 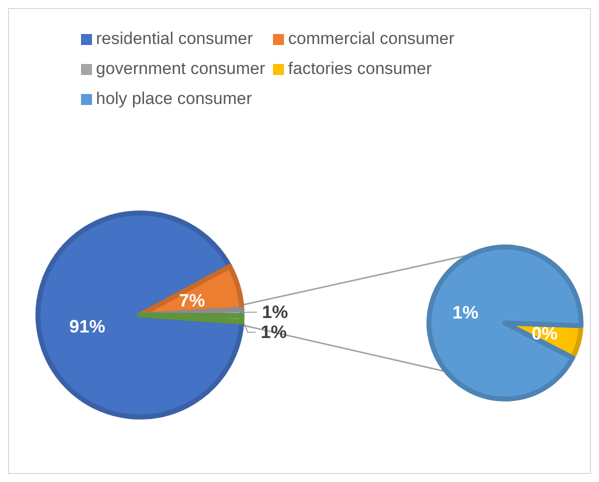 I want to click on legend-label: residential consumer, so click(x=174, y=39).